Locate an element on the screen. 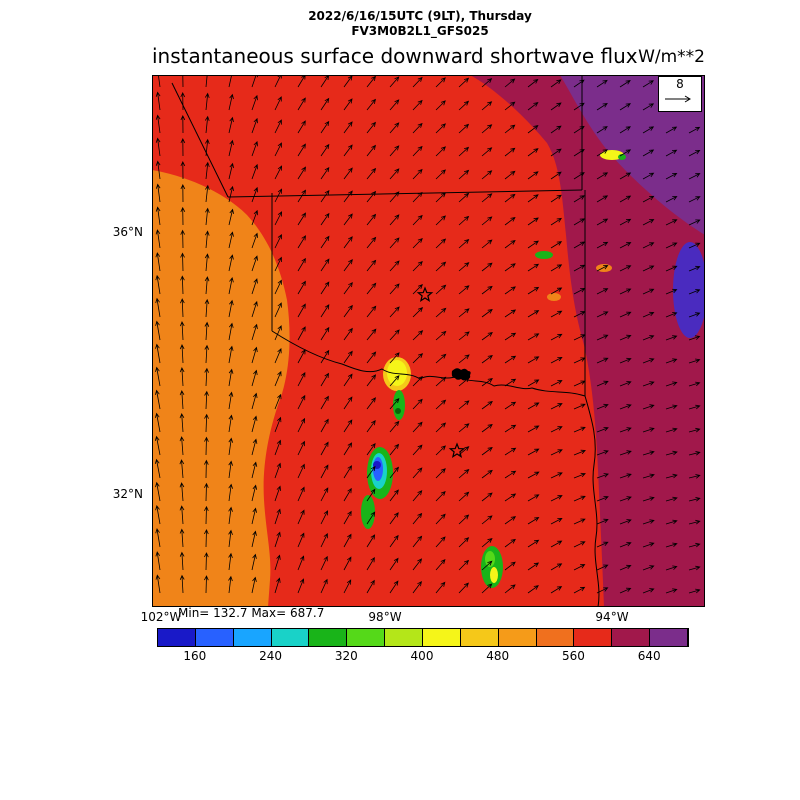  colorbar-tick-label: 320 is located at coordinates (346, 656).